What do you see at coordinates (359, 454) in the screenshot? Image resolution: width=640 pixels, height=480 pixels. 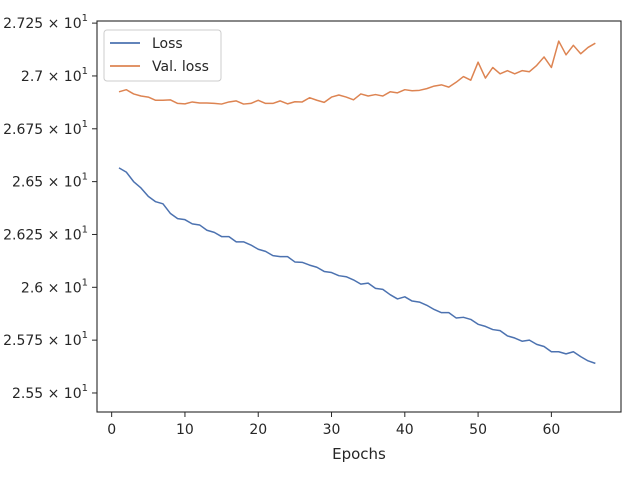 I see `x-axis-label: Epochs` at bounding box center [359, 454].